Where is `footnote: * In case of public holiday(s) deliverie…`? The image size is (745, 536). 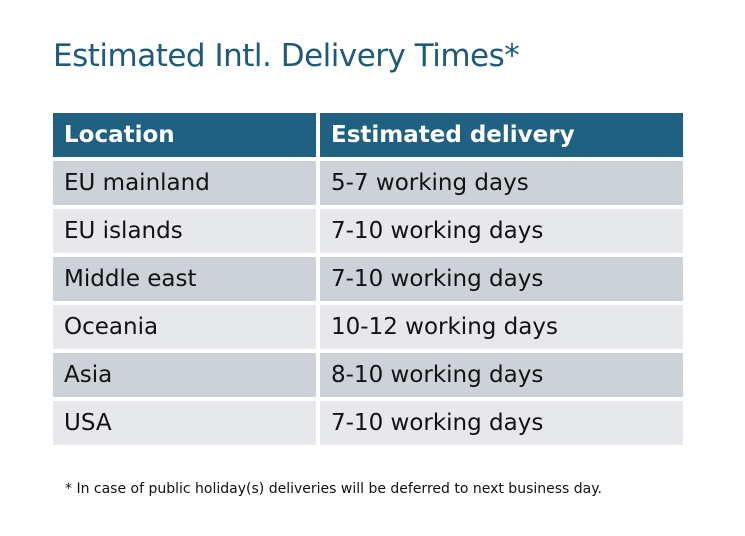 footnote: * In case of public holiday(s) deliverie… is located at coordinates (333, 489).